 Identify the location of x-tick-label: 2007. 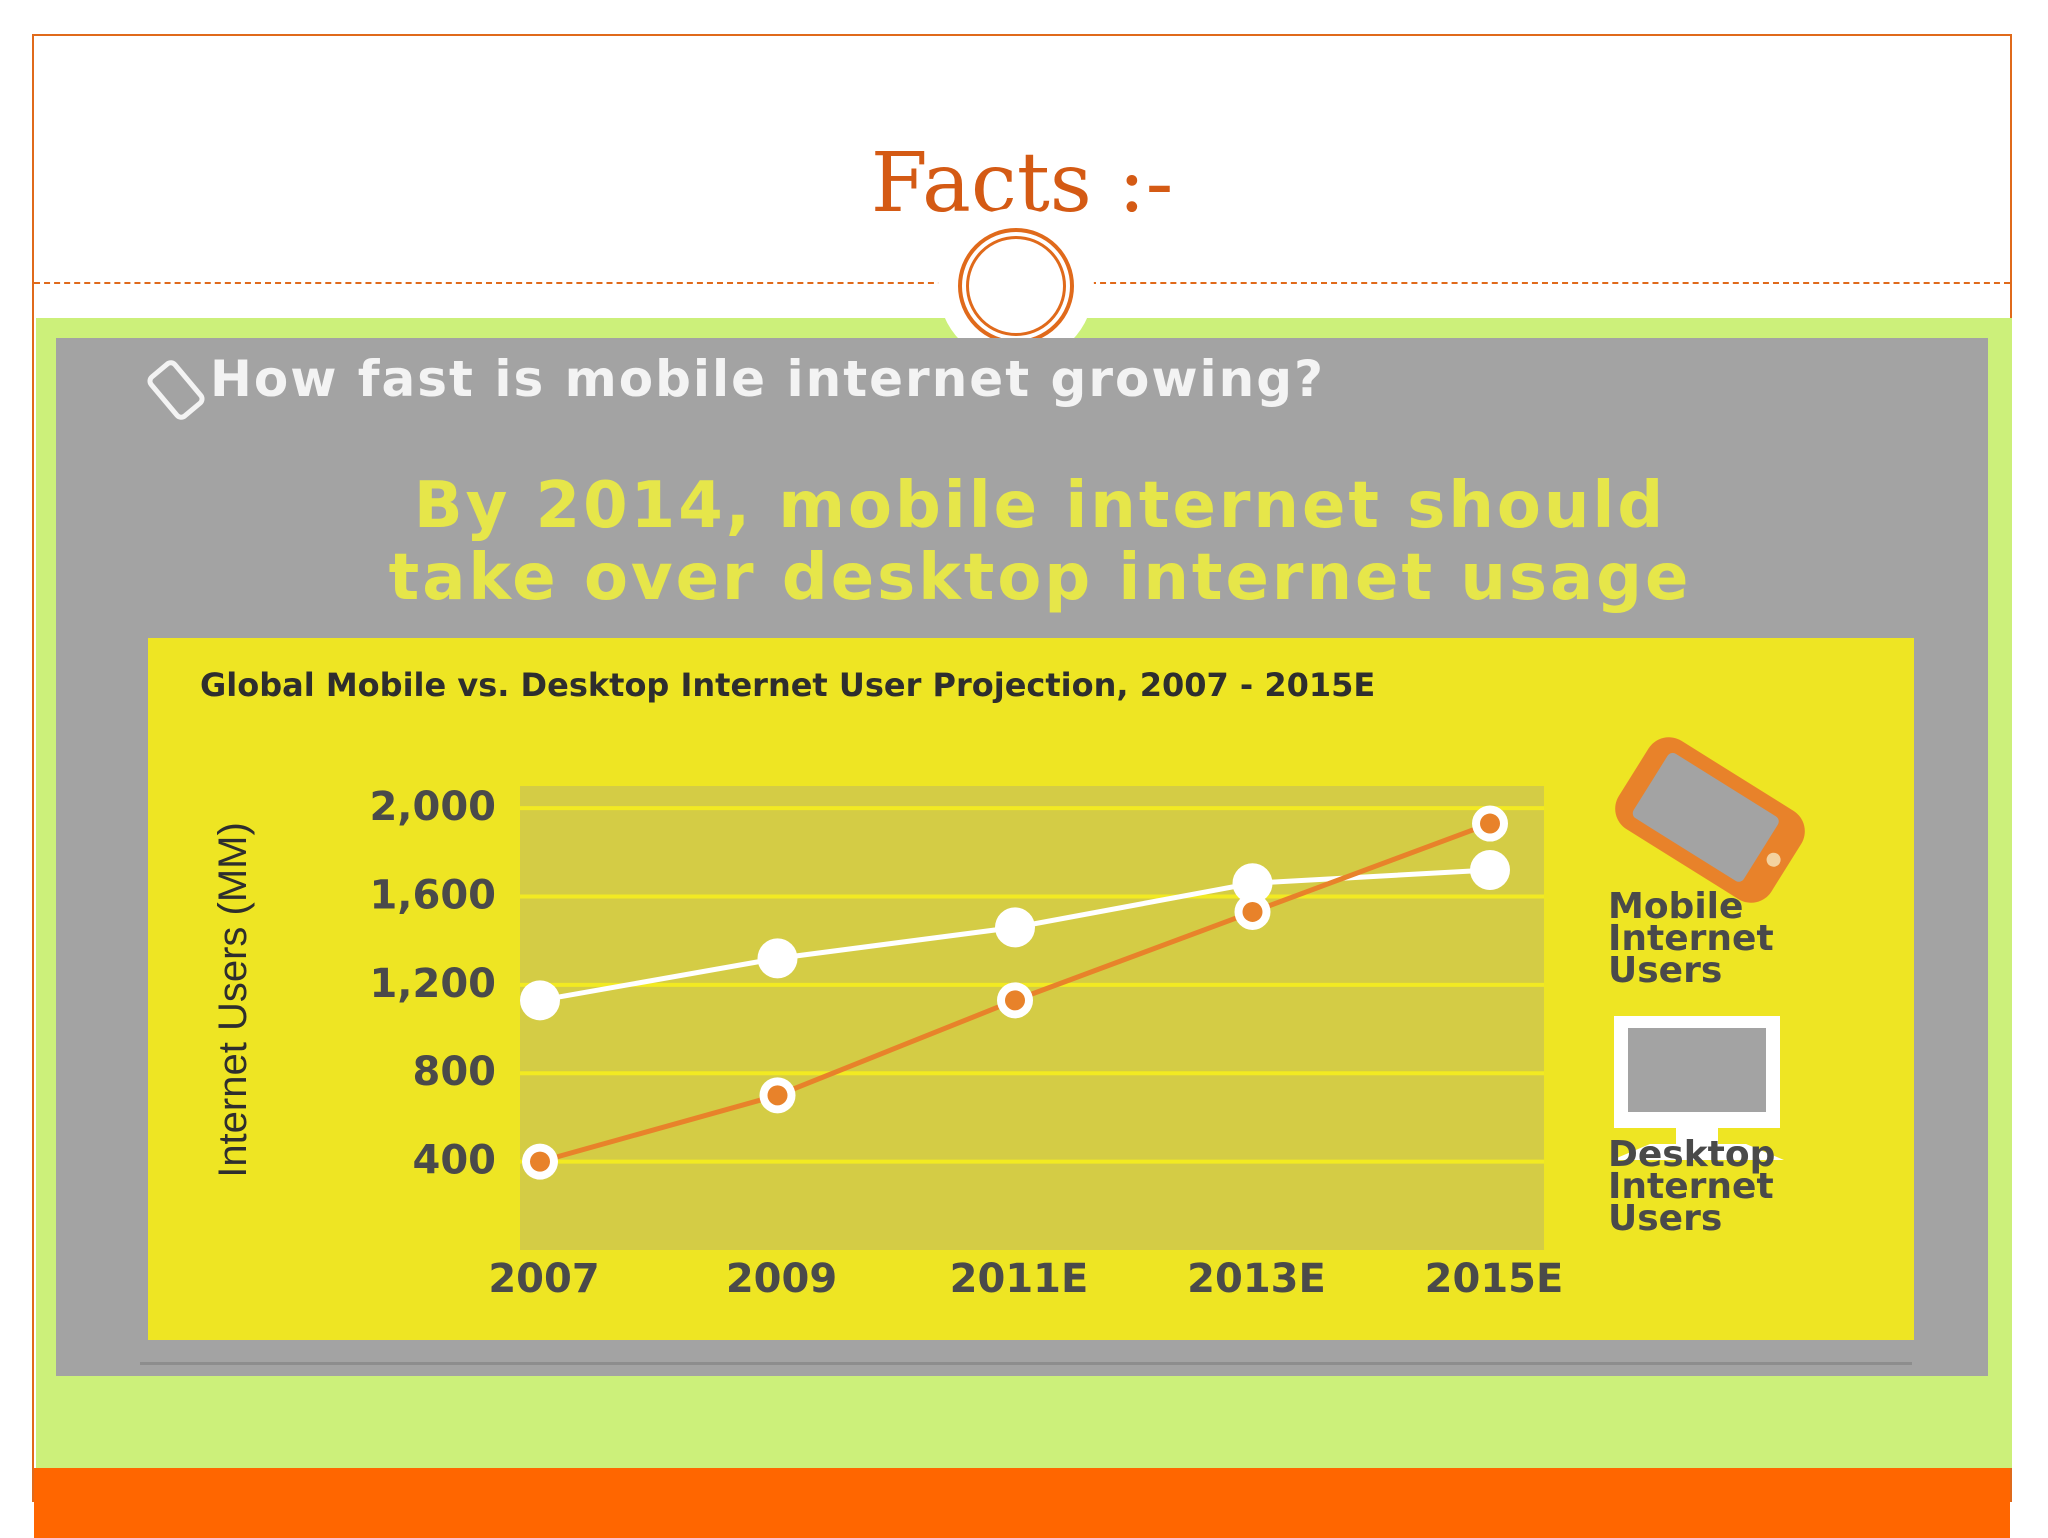
(543, 1279).